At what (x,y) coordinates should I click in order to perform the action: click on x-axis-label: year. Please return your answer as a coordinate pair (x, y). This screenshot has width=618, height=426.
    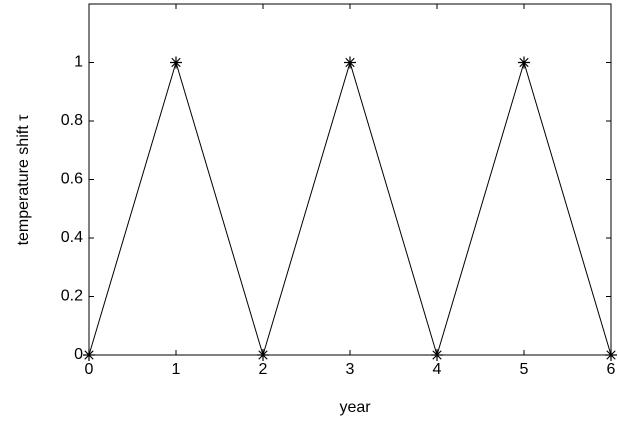
    Looking at the image, I should click on (355, 407).